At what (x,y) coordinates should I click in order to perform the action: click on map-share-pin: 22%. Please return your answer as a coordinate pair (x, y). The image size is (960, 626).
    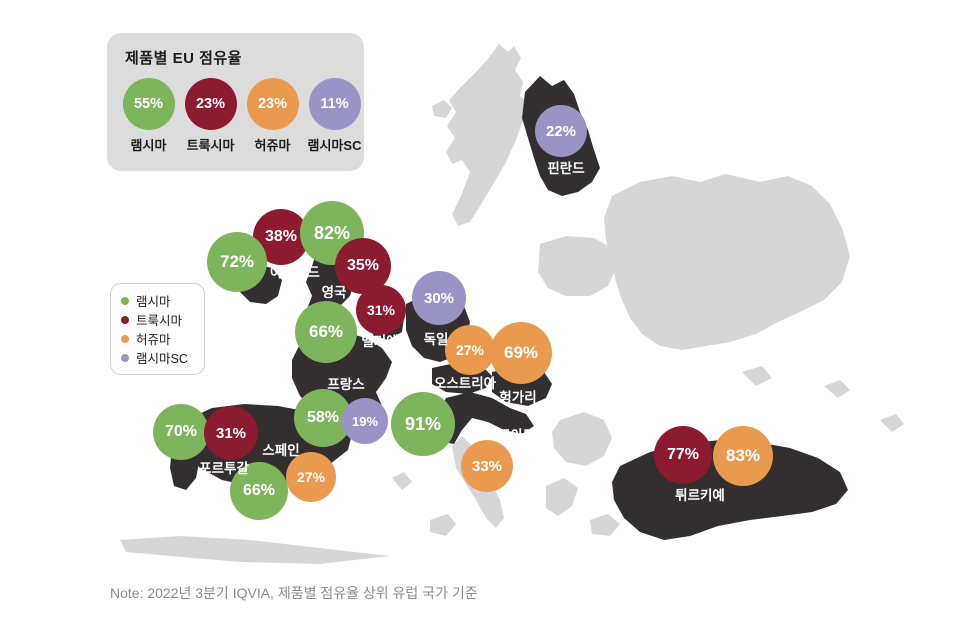
    Looking at the image, I should click on (561, 131).